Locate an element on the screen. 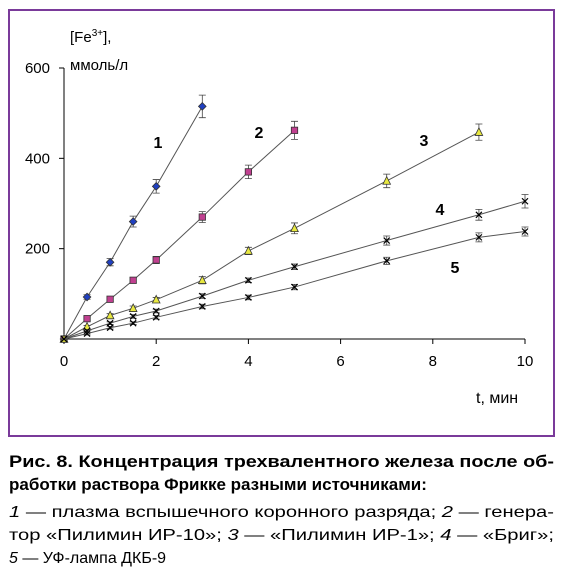 This screenshot has width=563, height=576. caption-num: 3 is located at coordinates (232, 535).